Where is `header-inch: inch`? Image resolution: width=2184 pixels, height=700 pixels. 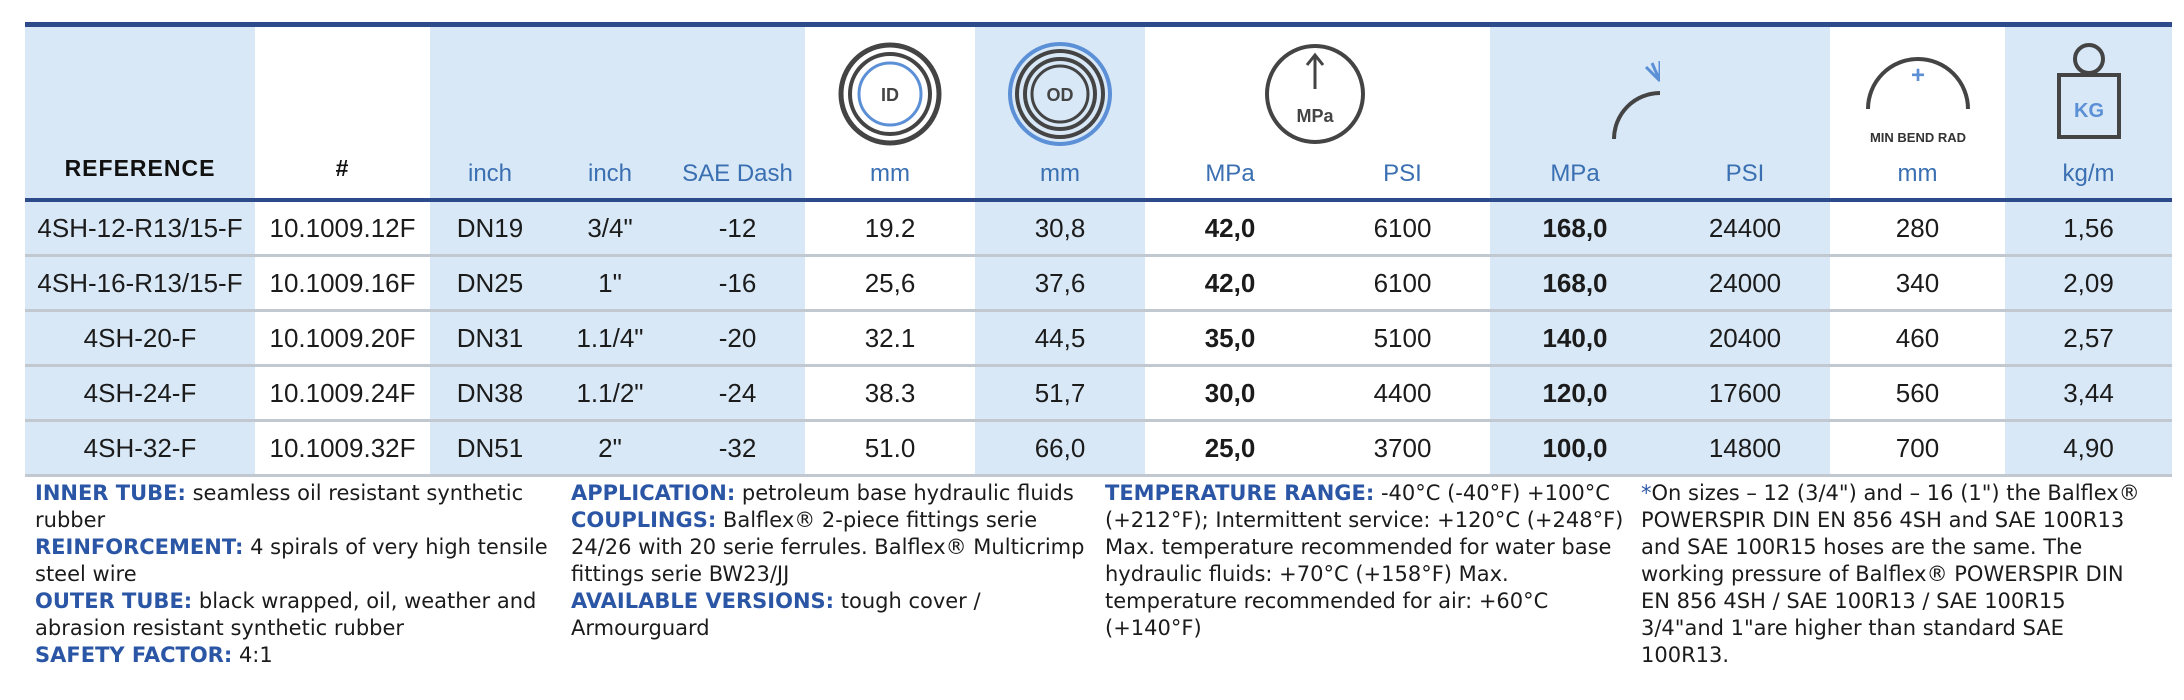 header-inch: inch is located at coordinates (610, 112).